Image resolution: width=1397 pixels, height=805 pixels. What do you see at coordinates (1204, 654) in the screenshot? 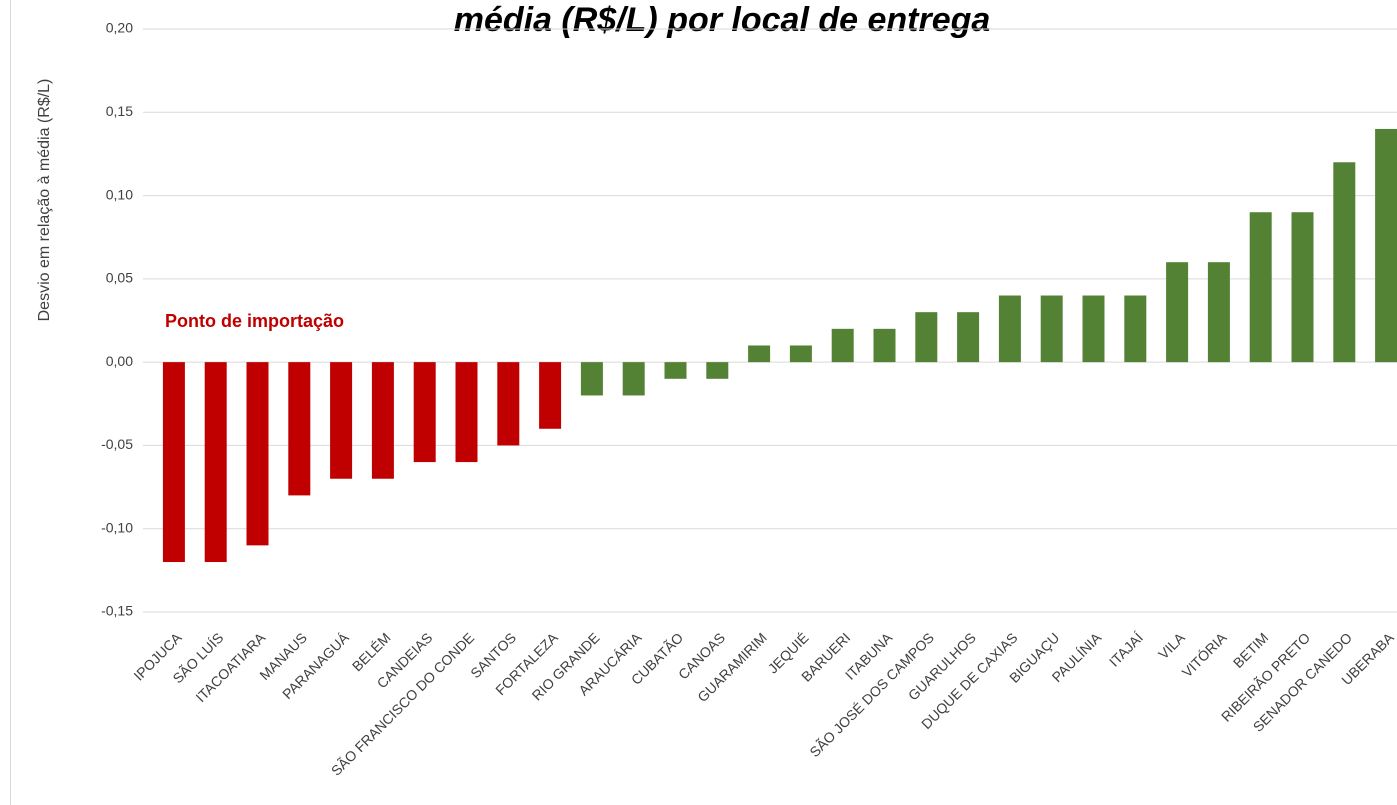
I see `x-tick-label: VITÓRIA` at bounding box center [1204, 654].